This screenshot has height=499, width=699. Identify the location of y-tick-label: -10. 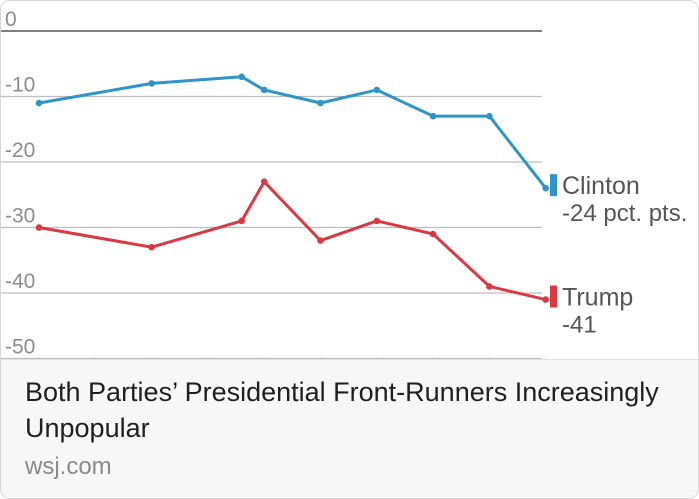
(20, 85).